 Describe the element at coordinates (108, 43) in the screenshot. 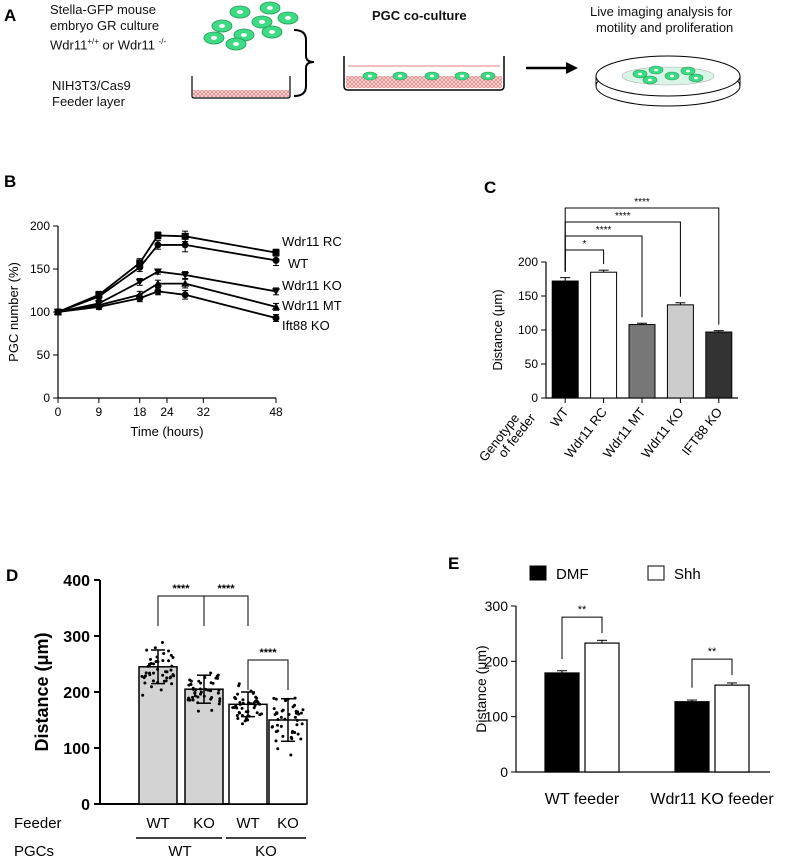

I see `culture-label-line3: Wdr11+/+ or Wdr11 -/-` at that location.